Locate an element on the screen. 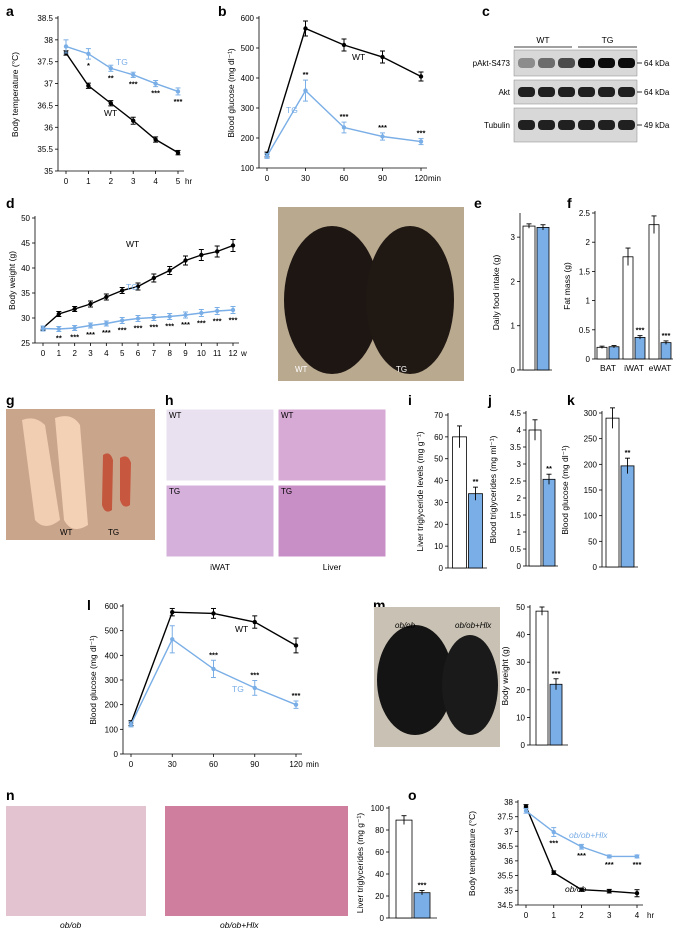 Image resolution: width=675 pixels, height=937 pixels. y-tick-label: 36 is located at coordinates (48, 127).